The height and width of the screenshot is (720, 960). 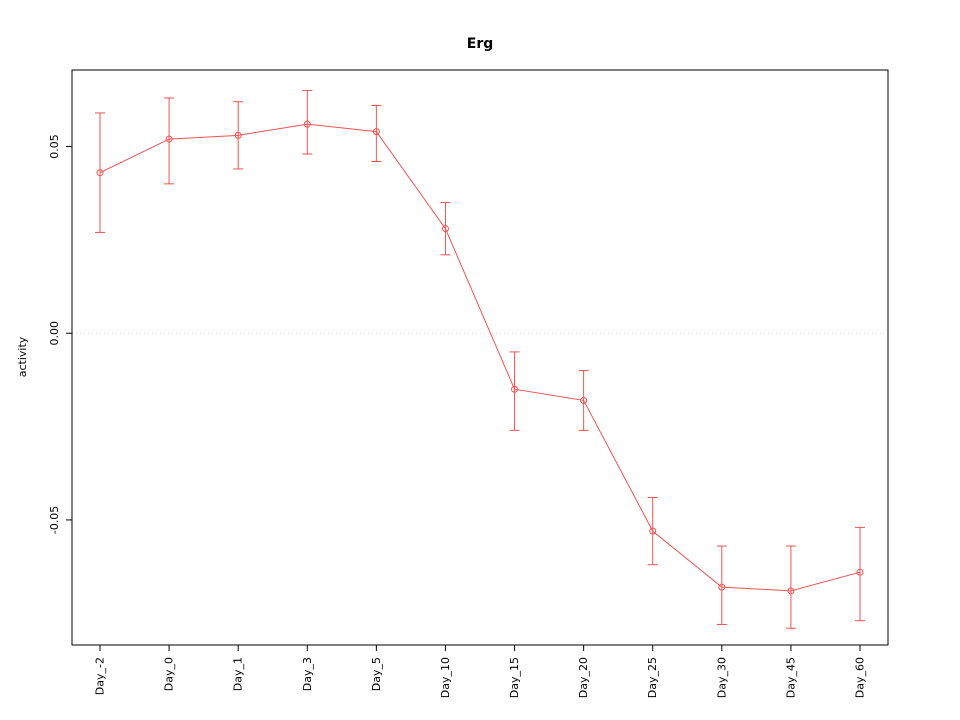 What do you see at coordinates (860, 677) in the screenshot?
I see `x-tick-label: Day_60` at bounding box center [860, 677].